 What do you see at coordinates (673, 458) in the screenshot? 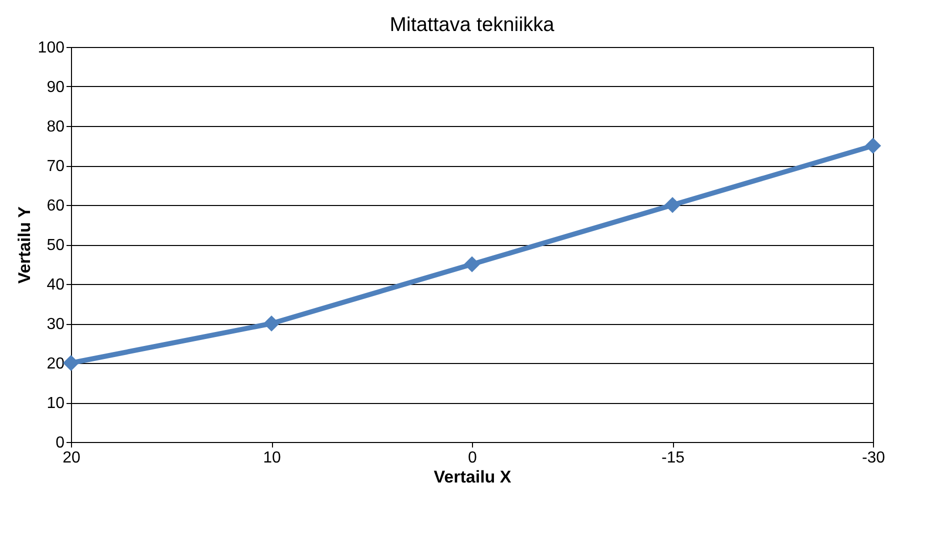
I see `x-tick-label: -15` at bounding box center [673, 458].